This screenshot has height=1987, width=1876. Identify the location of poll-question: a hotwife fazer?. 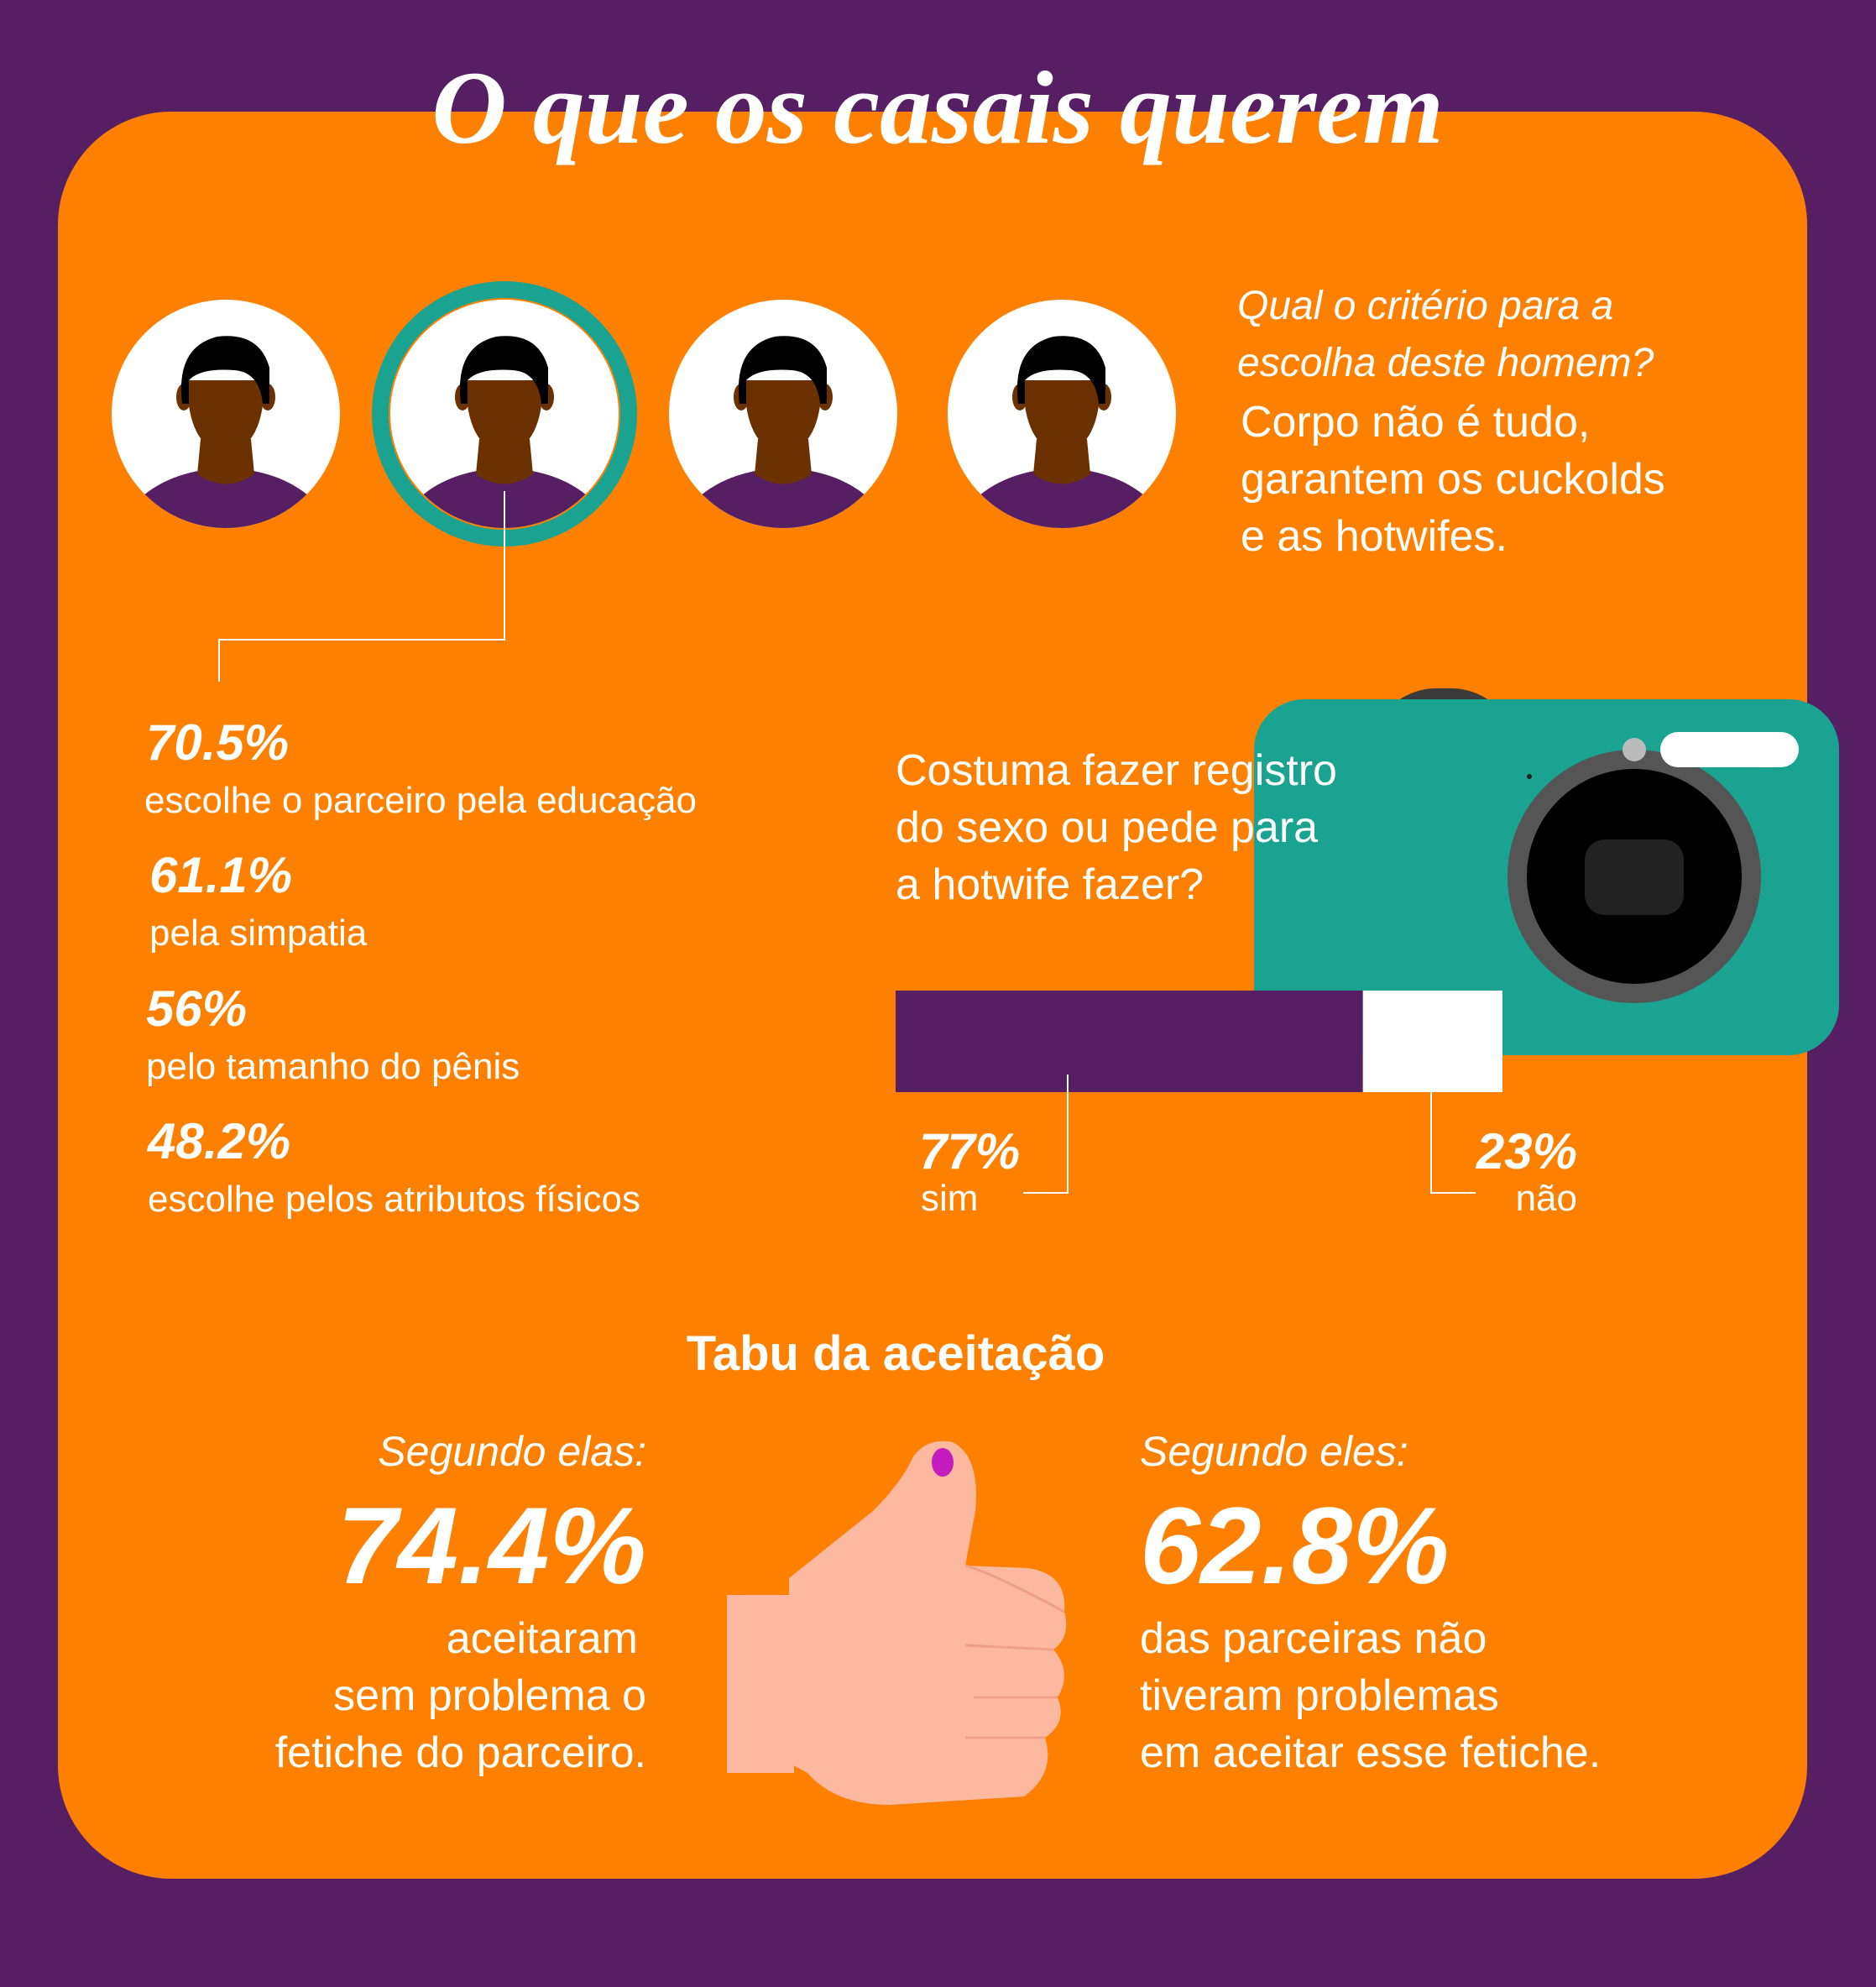
(1050, 884).